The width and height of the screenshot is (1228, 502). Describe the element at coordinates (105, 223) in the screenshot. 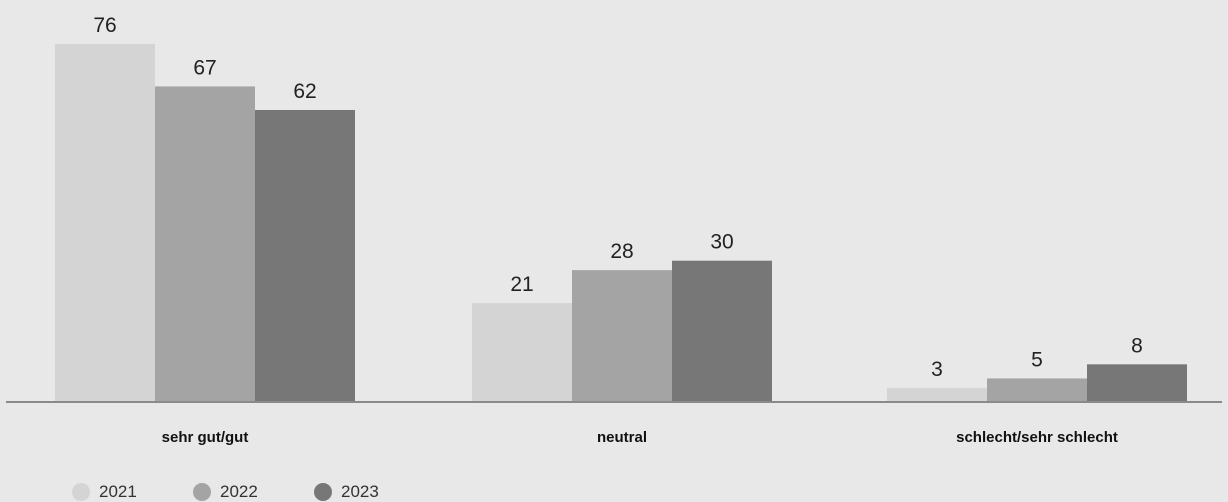

I see `bar-0-2021` at that location.